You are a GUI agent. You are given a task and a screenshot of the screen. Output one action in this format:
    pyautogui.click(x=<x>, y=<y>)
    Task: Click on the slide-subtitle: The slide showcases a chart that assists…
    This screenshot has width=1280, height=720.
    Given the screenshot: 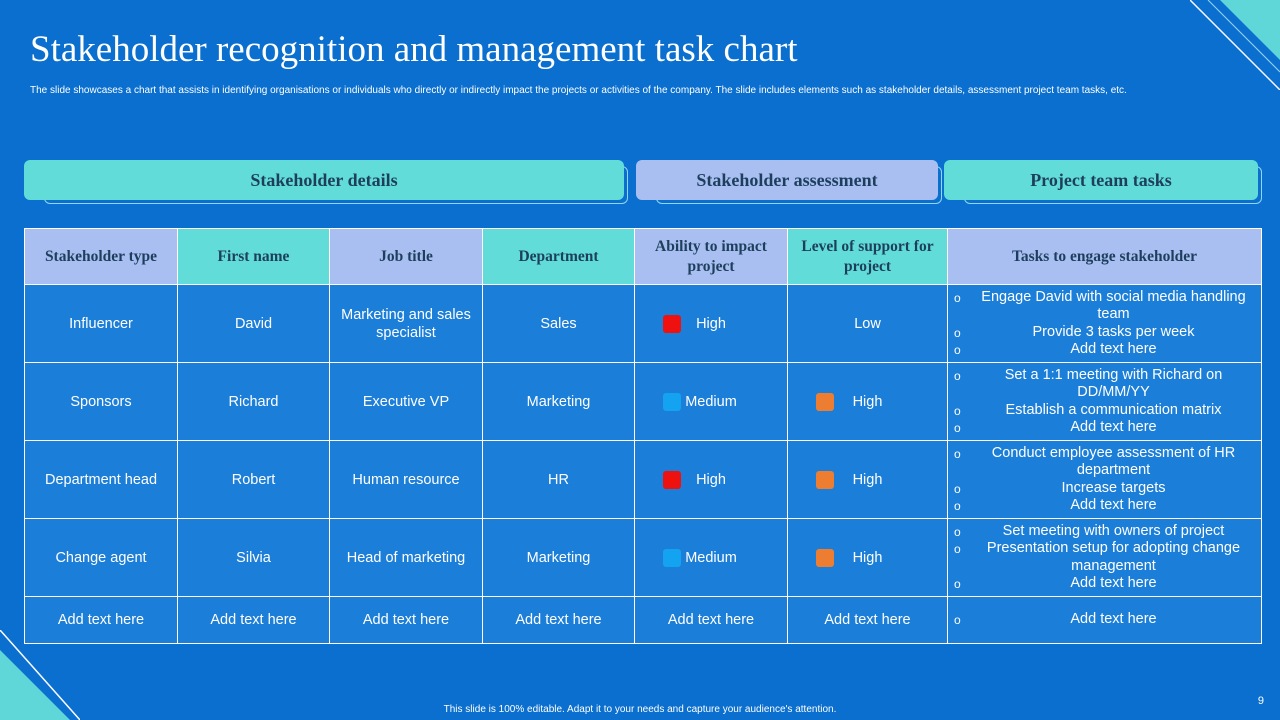 What is the action you would take?
    pyautogui.click(x=578, y=90)
    